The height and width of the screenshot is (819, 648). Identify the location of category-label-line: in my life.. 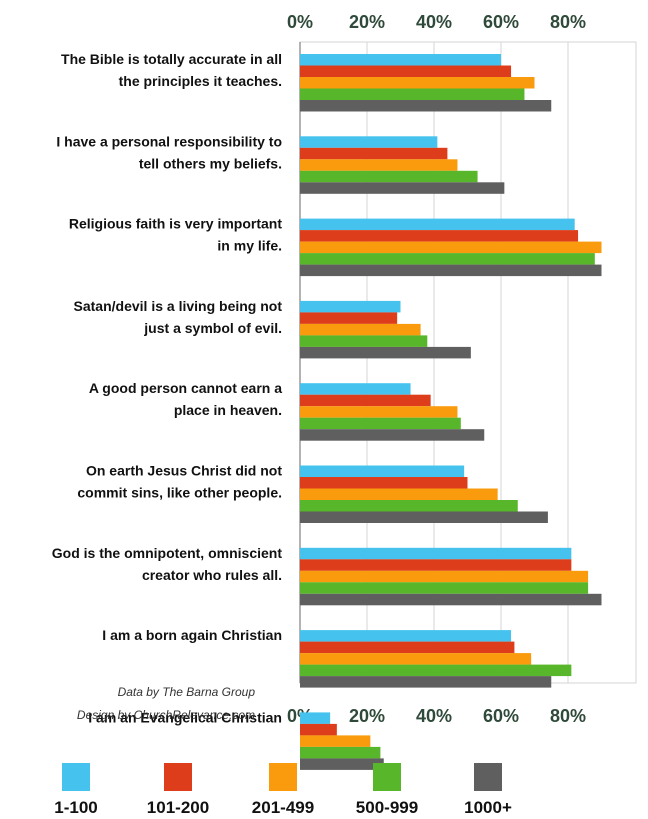
(249, 246).